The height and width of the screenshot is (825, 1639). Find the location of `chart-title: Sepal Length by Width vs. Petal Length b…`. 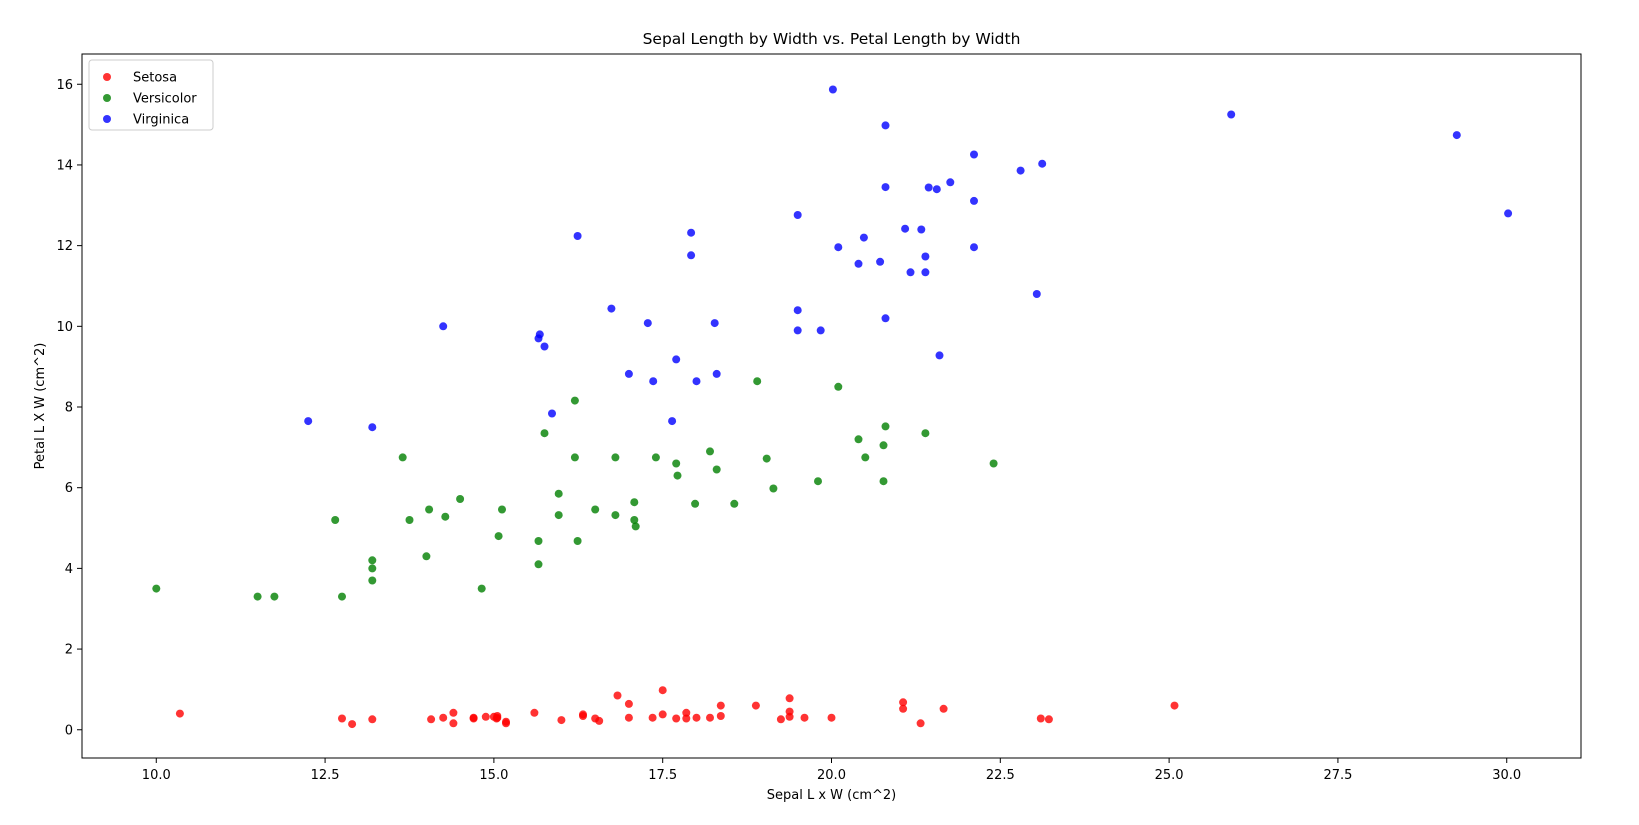

chart-title: Sepal Length by Width vs. Petal Length b… is located at coordinates (832, 39).